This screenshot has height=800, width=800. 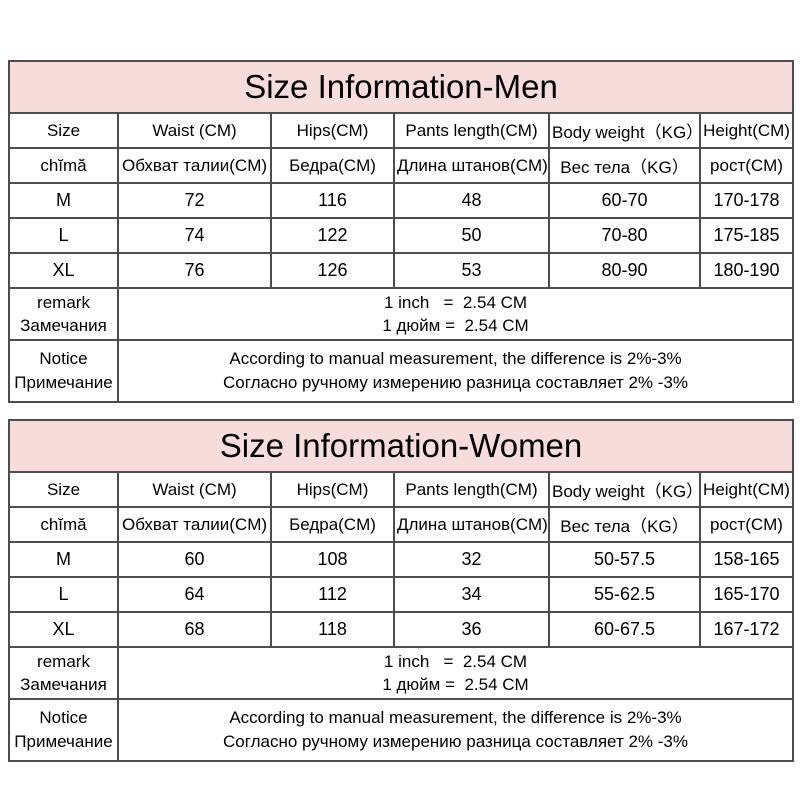 I want to click on column-header-intl-women-0: chĭmă, so click(x=63, y=524).